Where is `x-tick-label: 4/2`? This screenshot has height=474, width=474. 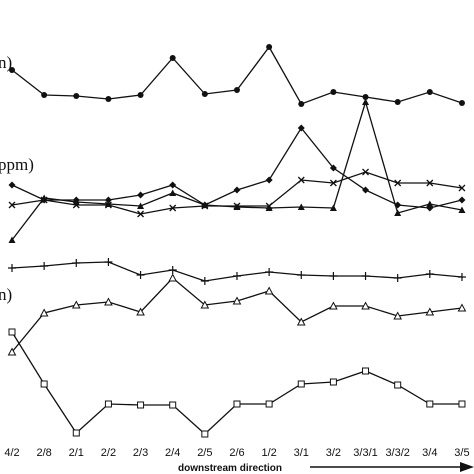
x-tick-label: 4/2 is located at coordinates (11, 453).